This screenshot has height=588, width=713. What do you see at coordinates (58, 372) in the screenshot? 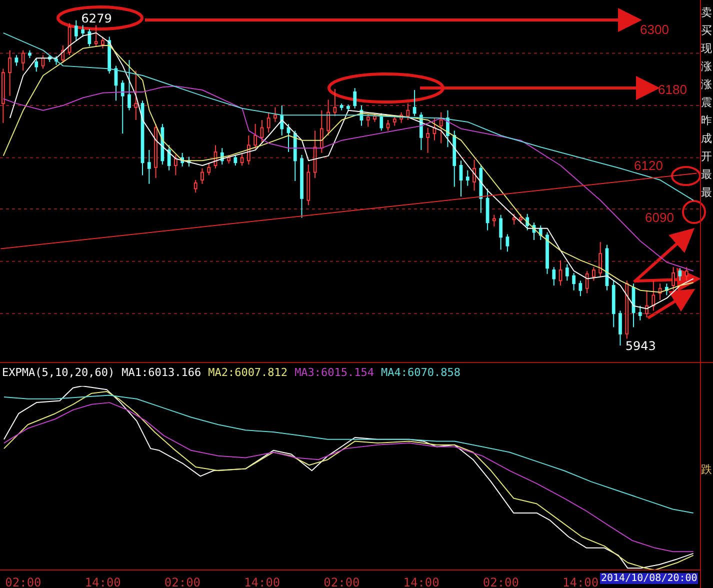
I see `chart-title: EXPMA(5,10,20,60)` at bounding box center [58, 372].